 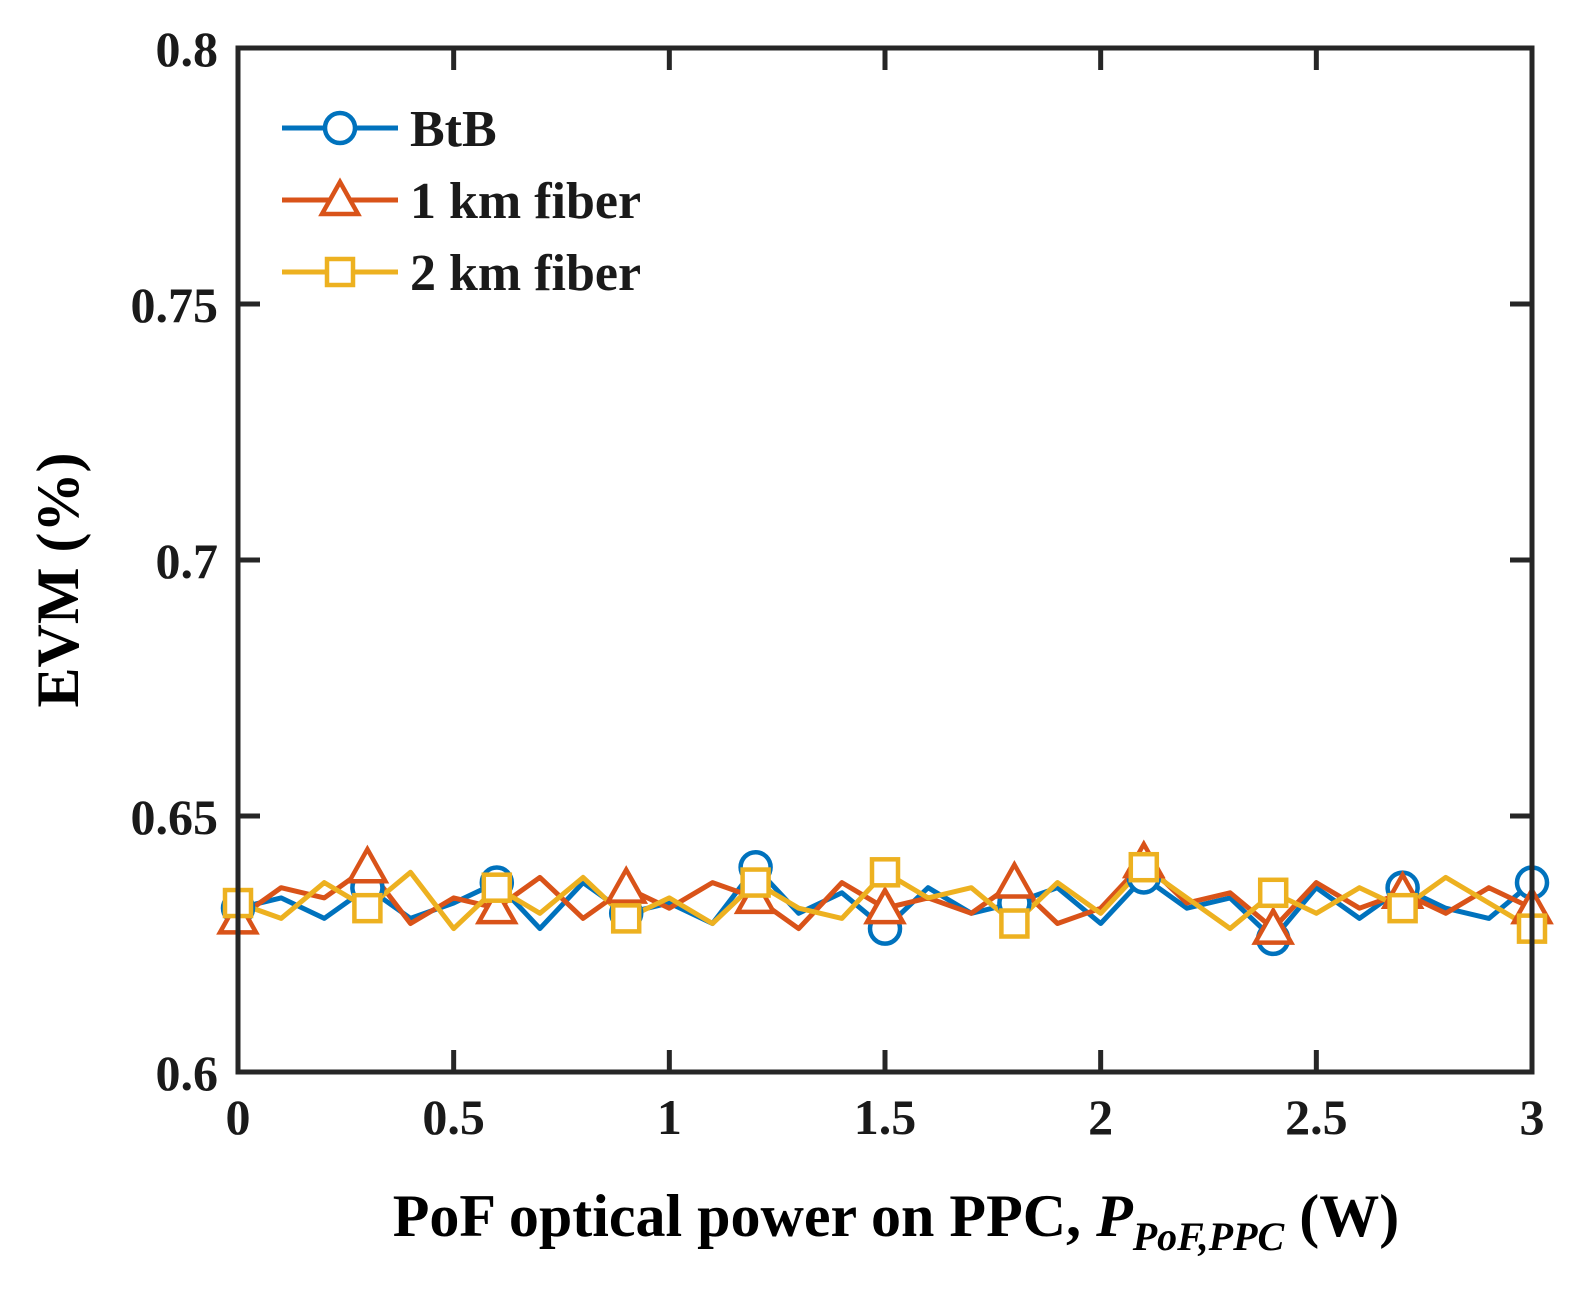 What do you see at coordinates (187, 561) in the screenshot?
I see `y-tick-label: 0.7` at bounding box center [187, 561].